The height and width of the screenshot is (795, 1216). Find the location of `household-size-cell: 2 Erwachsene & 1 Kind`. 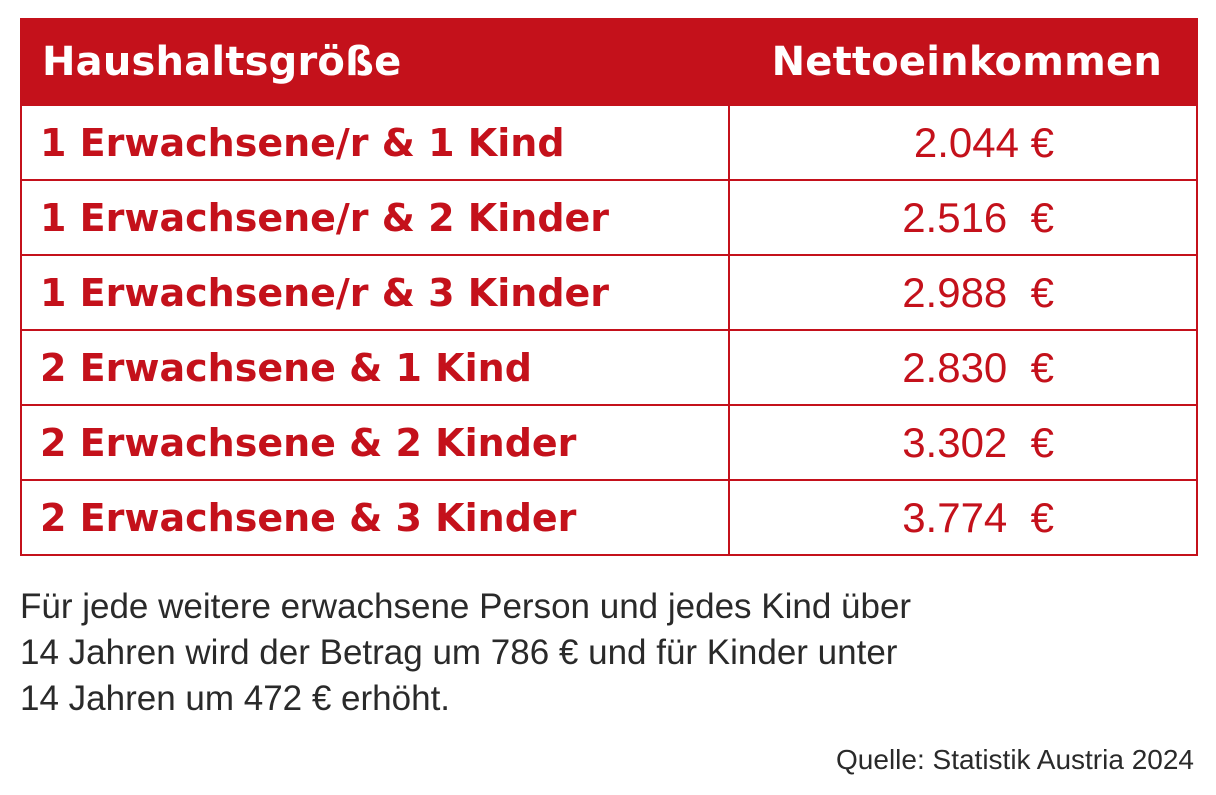

household-size-cell: 2 Erwachsene & 1 Kind is located at coordinates (375, 367).